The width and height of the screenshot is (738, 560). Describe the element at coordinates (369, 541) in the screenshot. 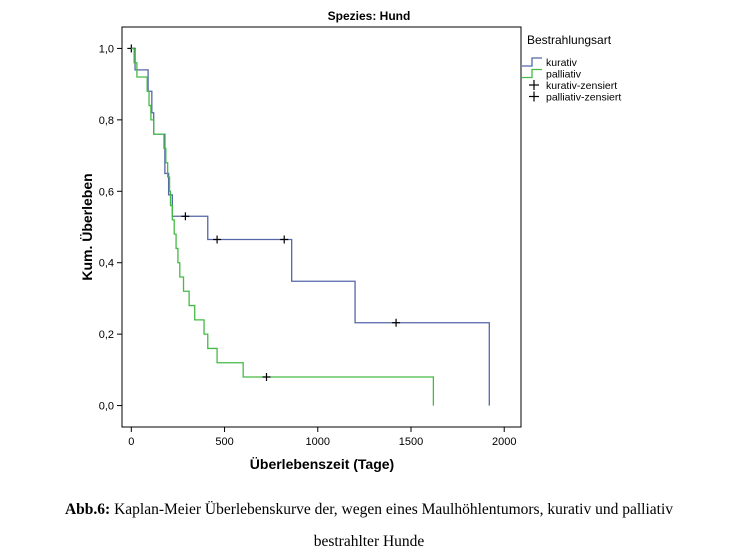

I see `caption-text-line2: bestrahlter Hunde` at that location.